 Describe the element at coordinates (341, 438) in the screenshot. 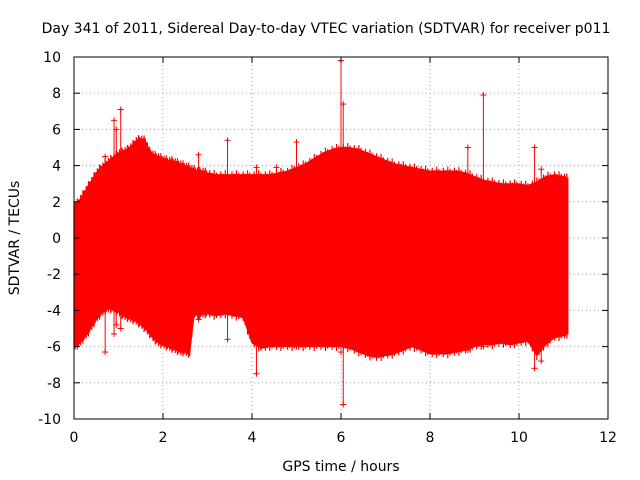

I see `x-tick-label: 6` at that location.